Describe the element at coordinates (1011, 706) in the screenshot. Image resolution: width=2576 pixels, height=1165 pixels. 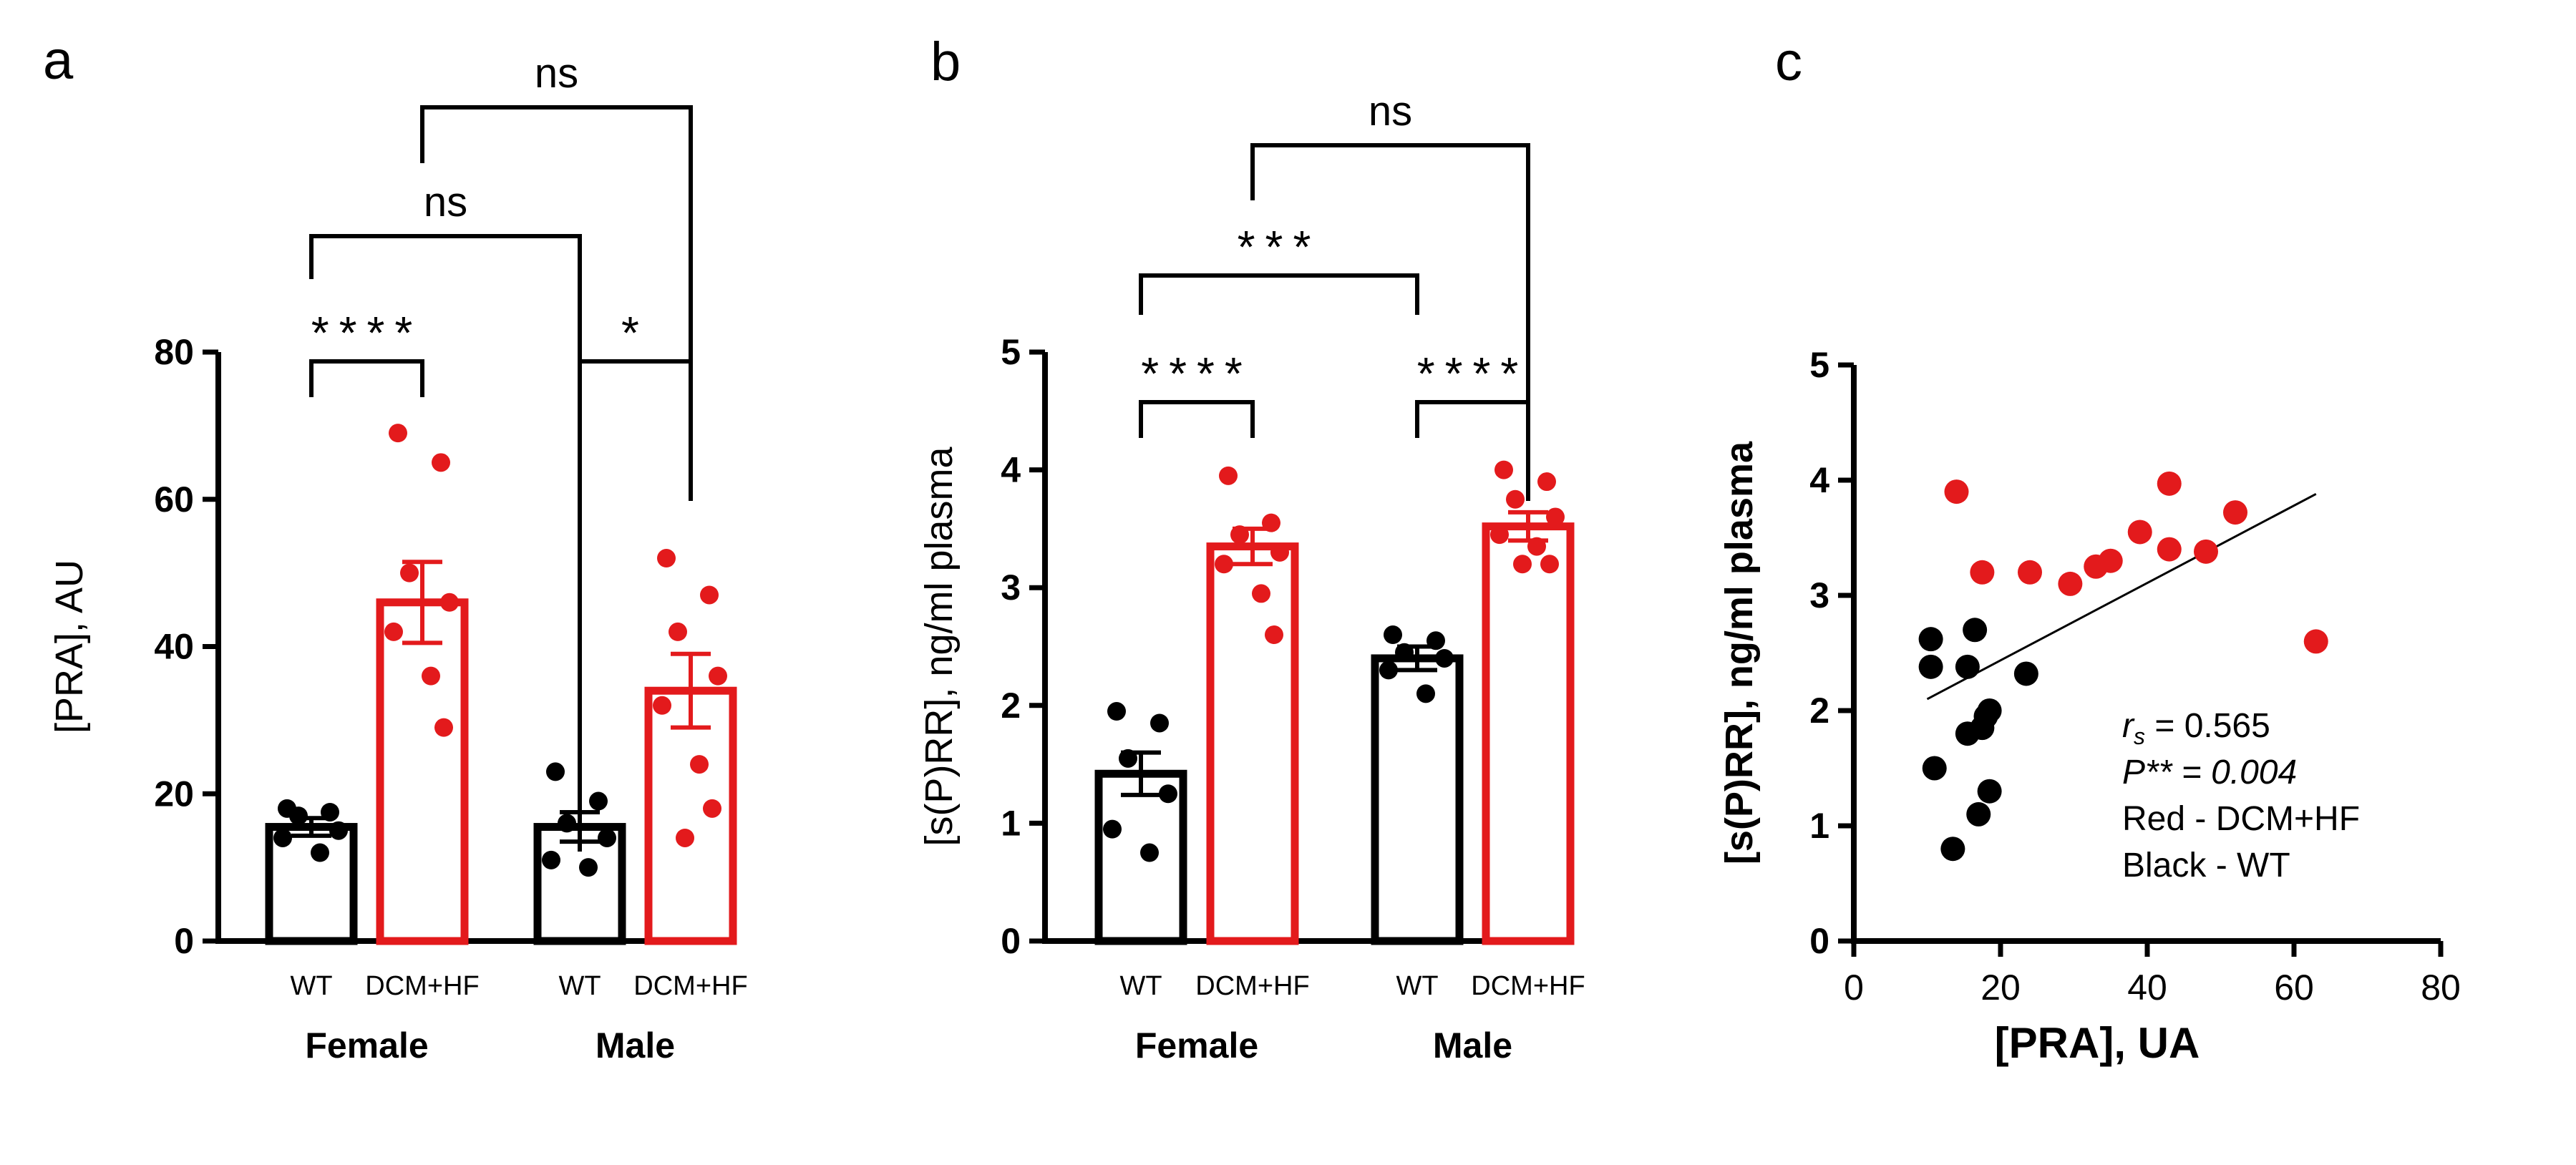
I see `y-tick-label: 2` at that location.